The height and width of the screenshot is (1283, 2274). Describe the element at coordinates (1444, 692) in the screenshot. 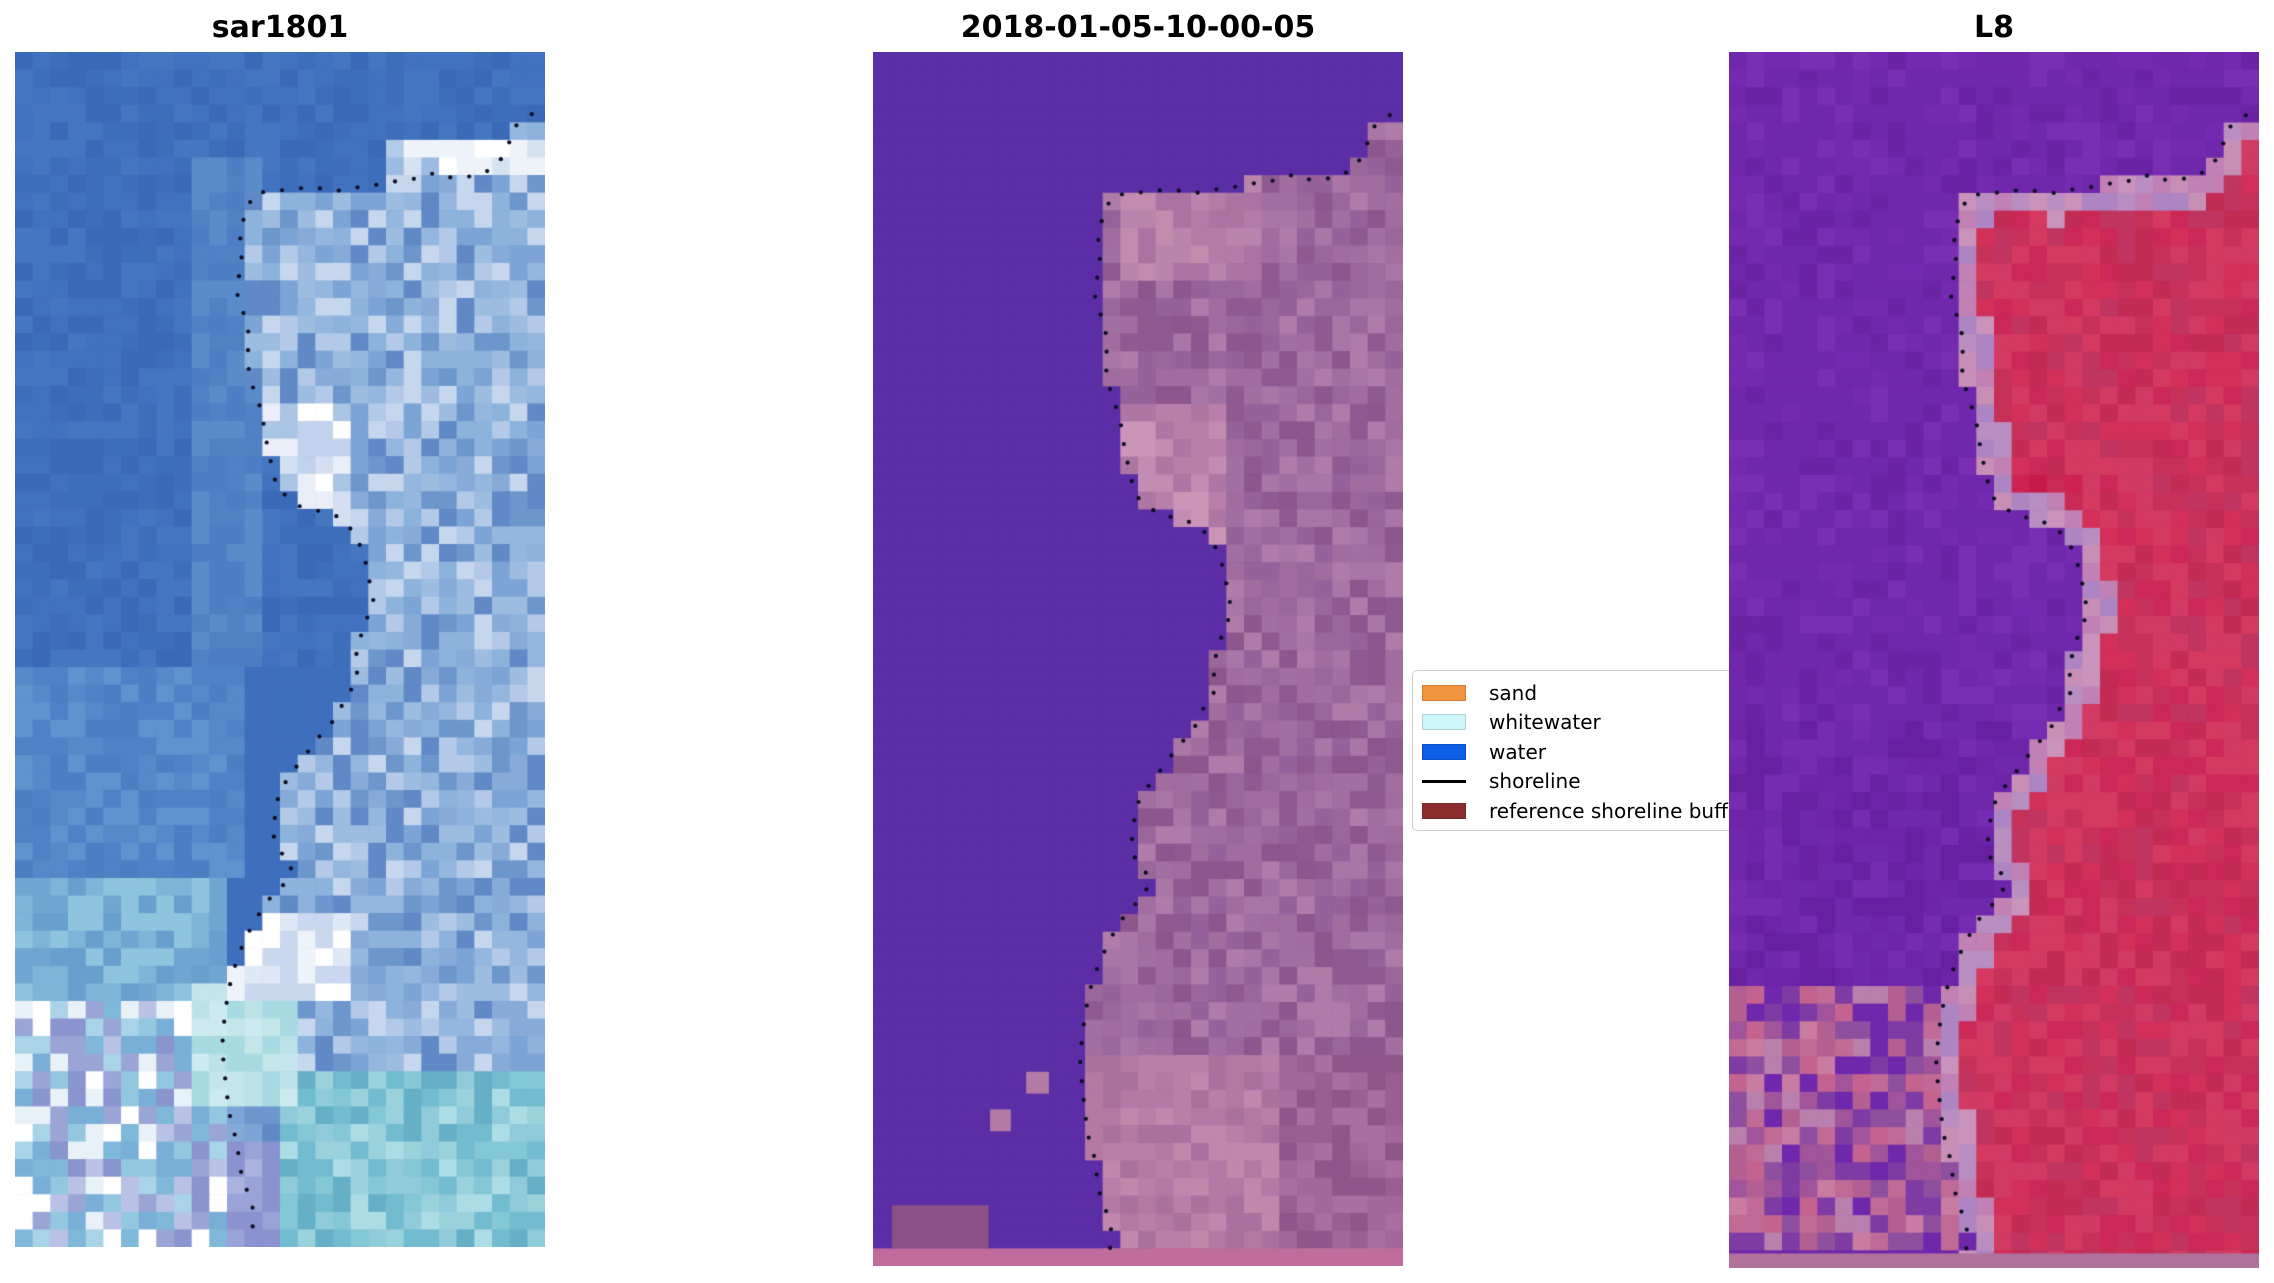

I see `sand-swatch-icon` at that location.